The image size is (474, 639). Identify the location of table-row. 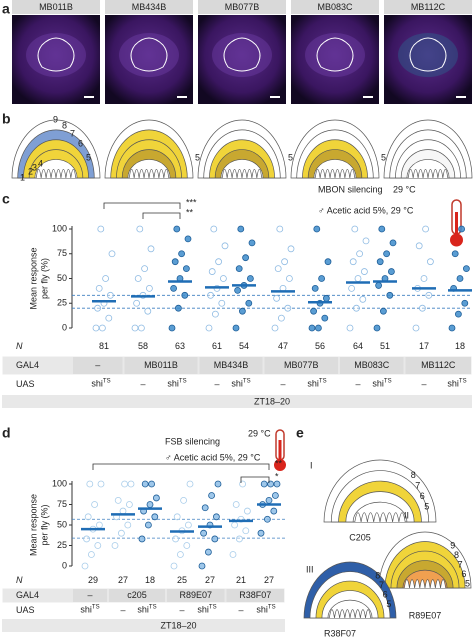
(143, 610).